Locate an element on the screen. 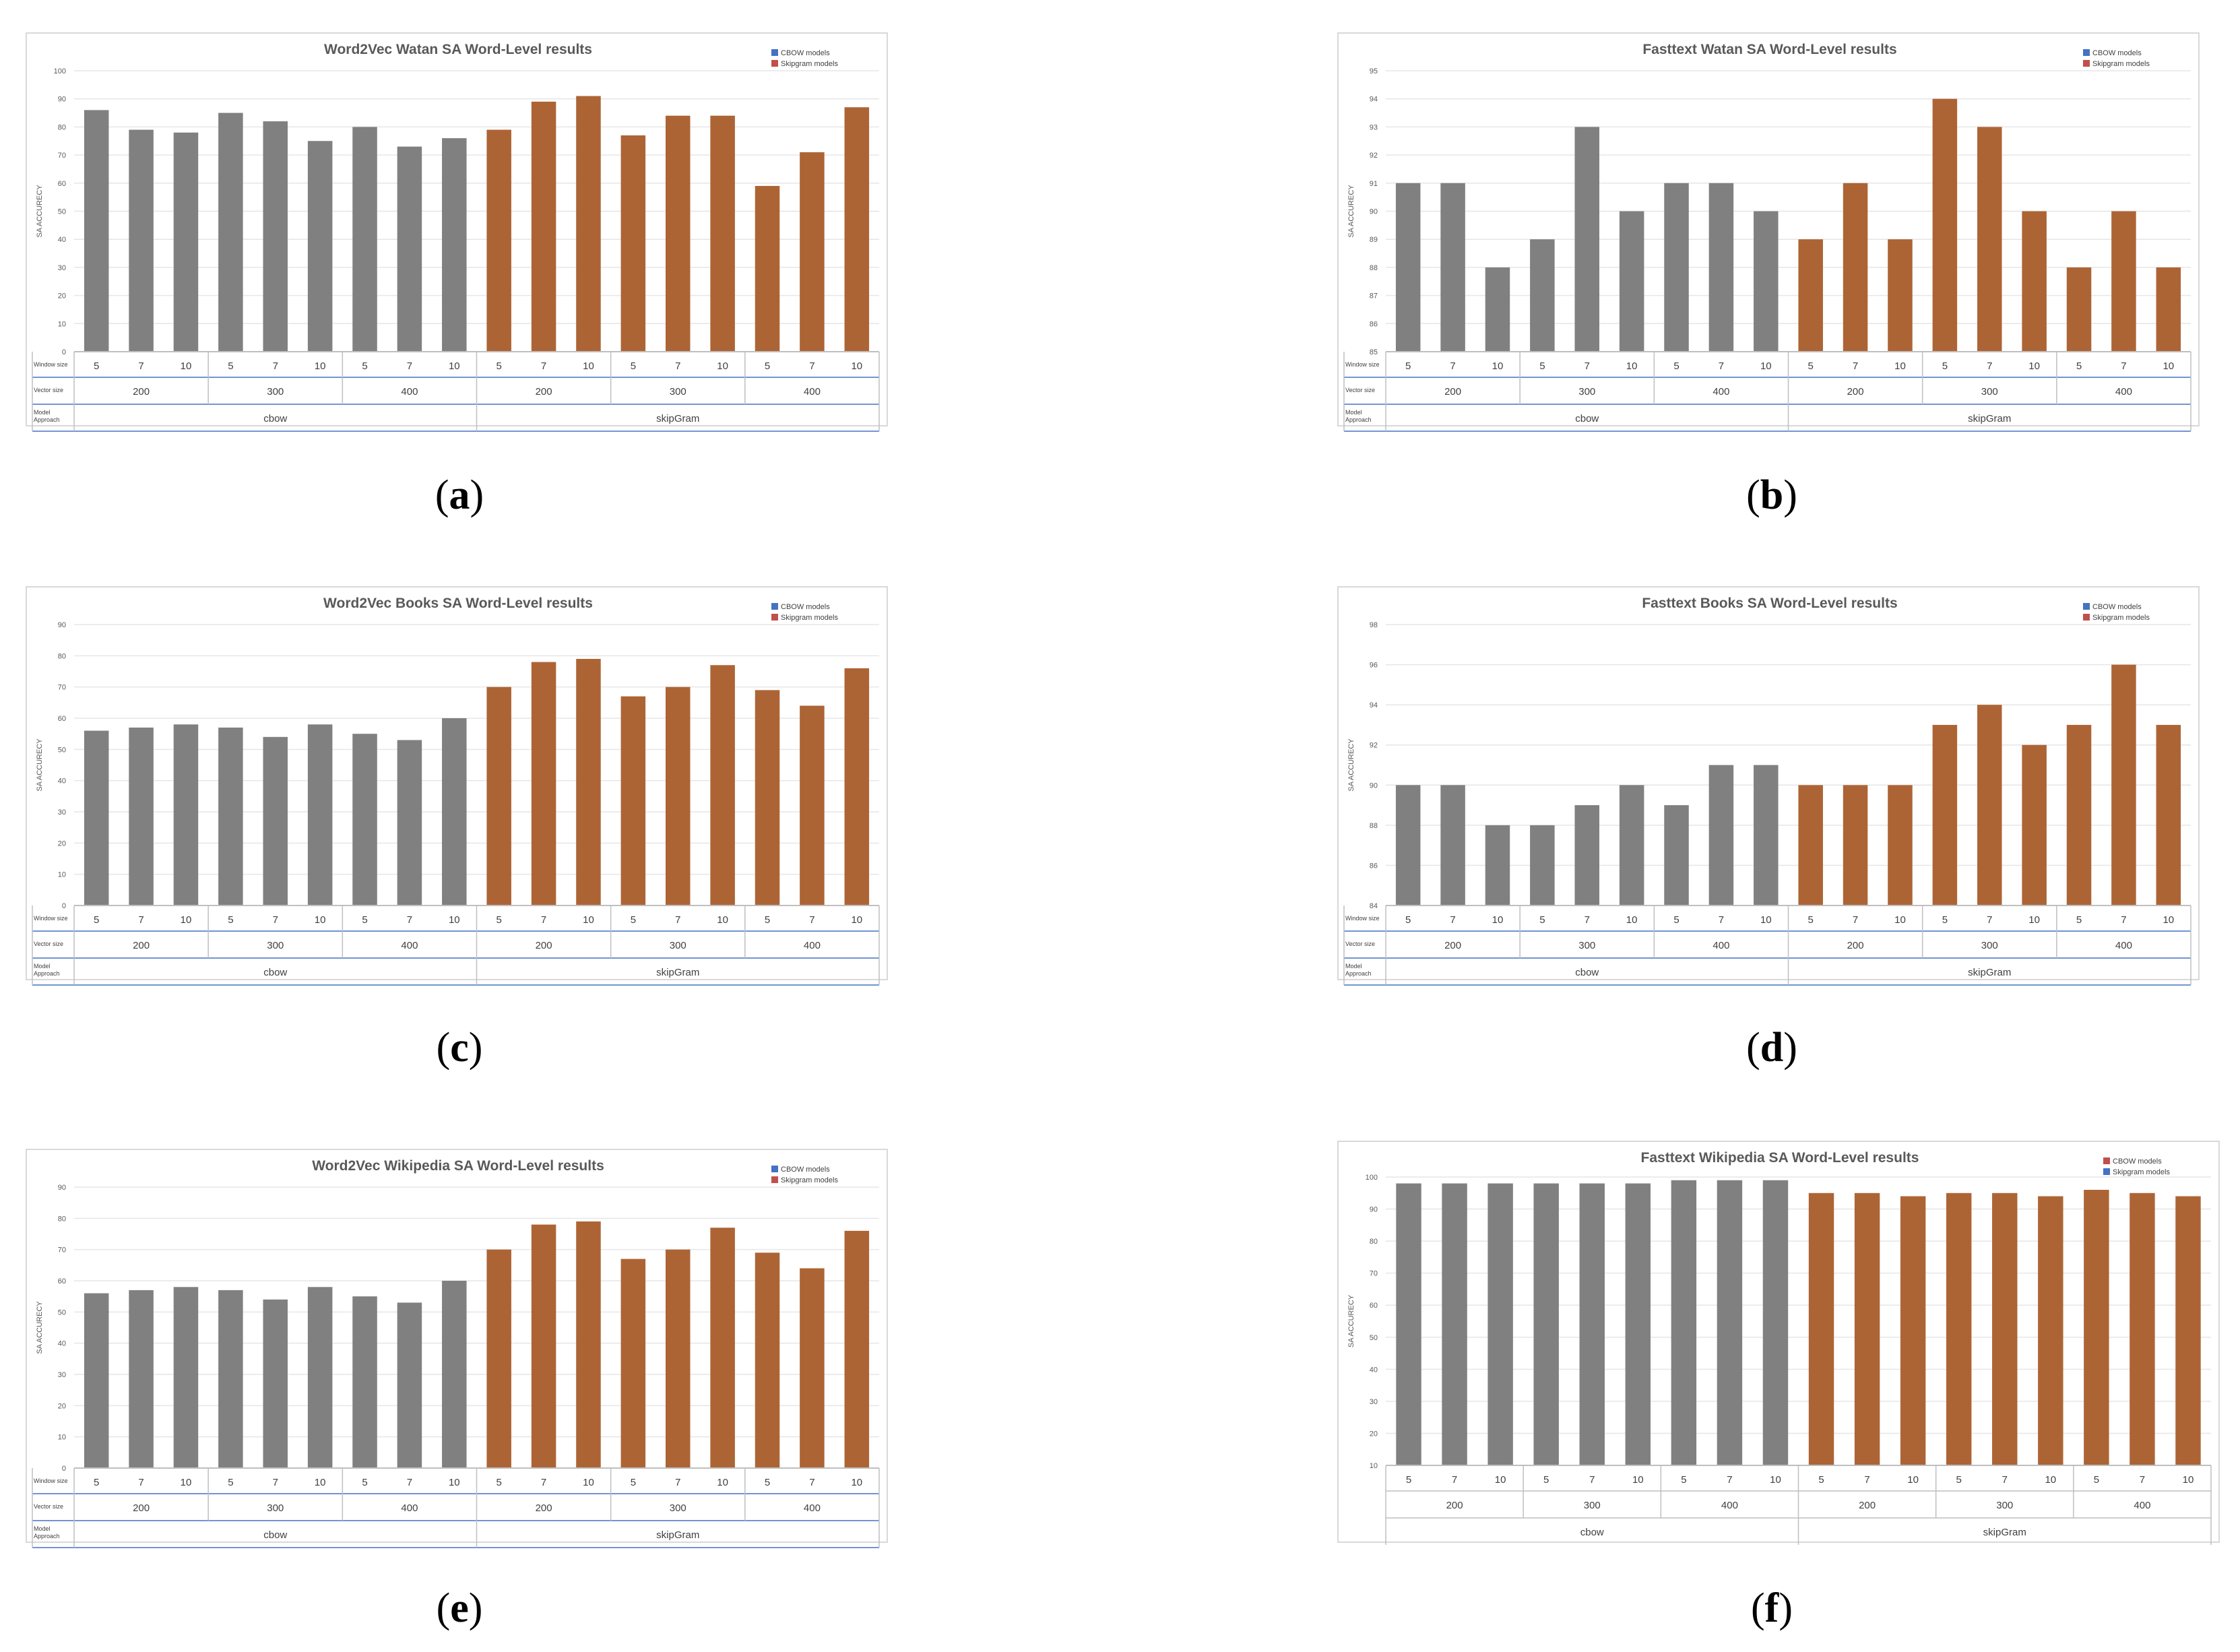  chart-c-xtick-5: 10 is located at coordinates (320, 920).